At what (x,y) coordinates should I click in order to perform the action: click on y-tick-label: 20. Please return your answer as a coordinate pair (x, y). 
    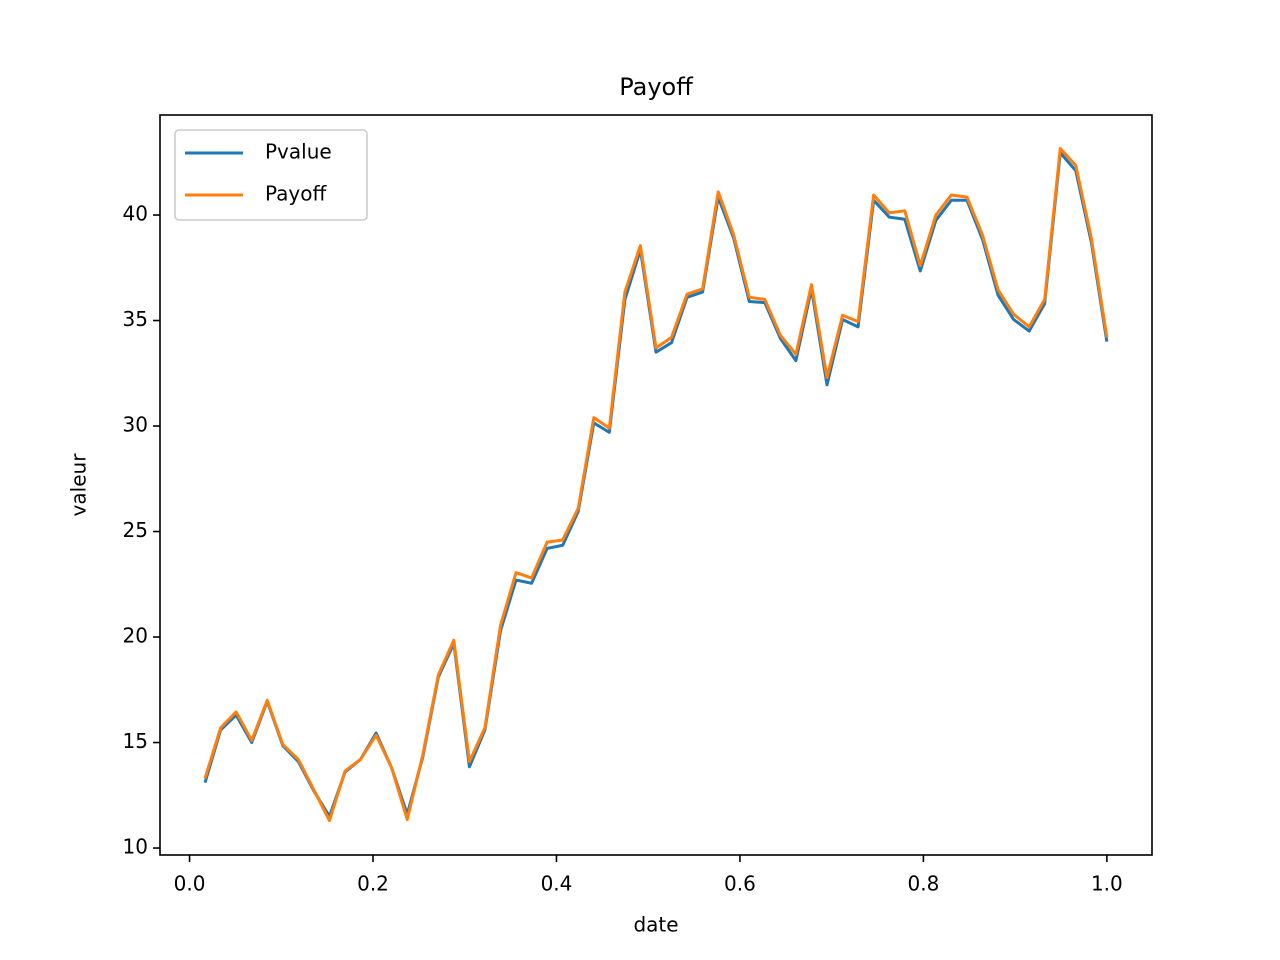
    Looking at the image, I should click on (135, 636).